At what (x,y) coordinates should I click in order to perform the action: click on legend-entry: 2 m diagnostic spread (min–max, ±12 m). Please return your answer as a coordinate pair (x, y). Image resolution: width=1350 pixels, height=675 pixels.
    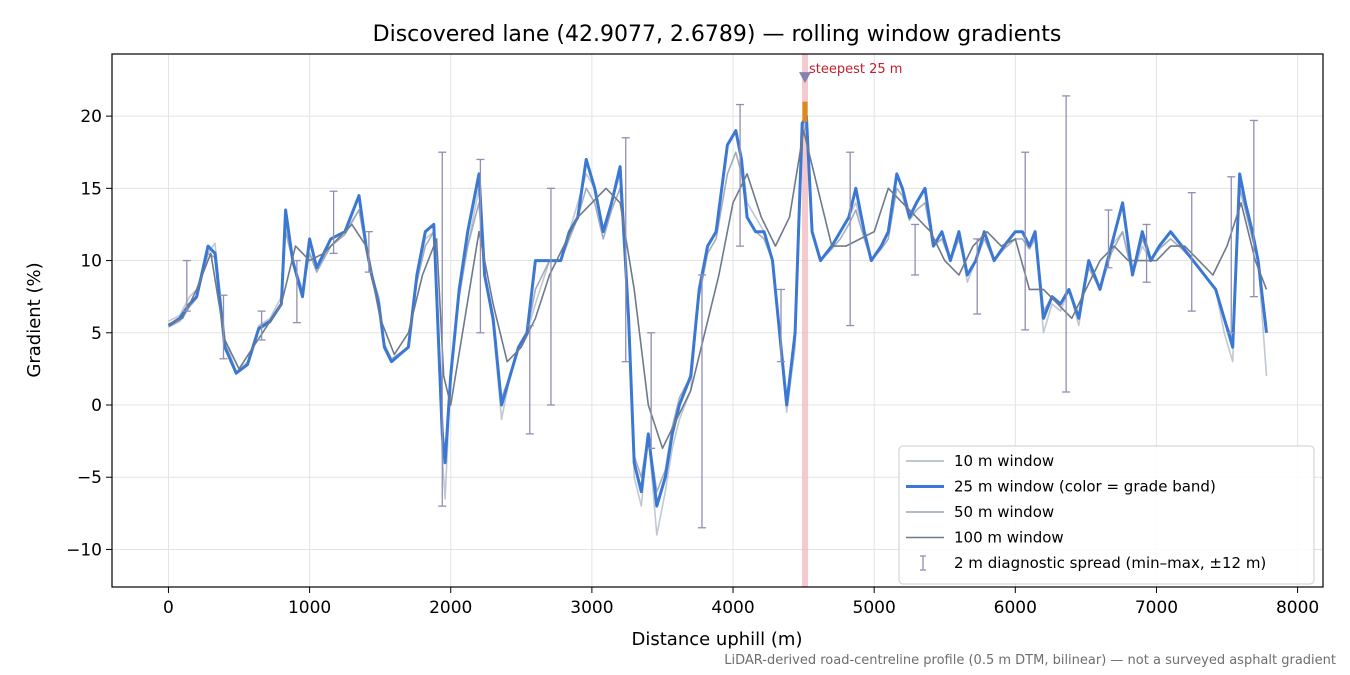
    Looking at the image, I should click on (1110, 563).